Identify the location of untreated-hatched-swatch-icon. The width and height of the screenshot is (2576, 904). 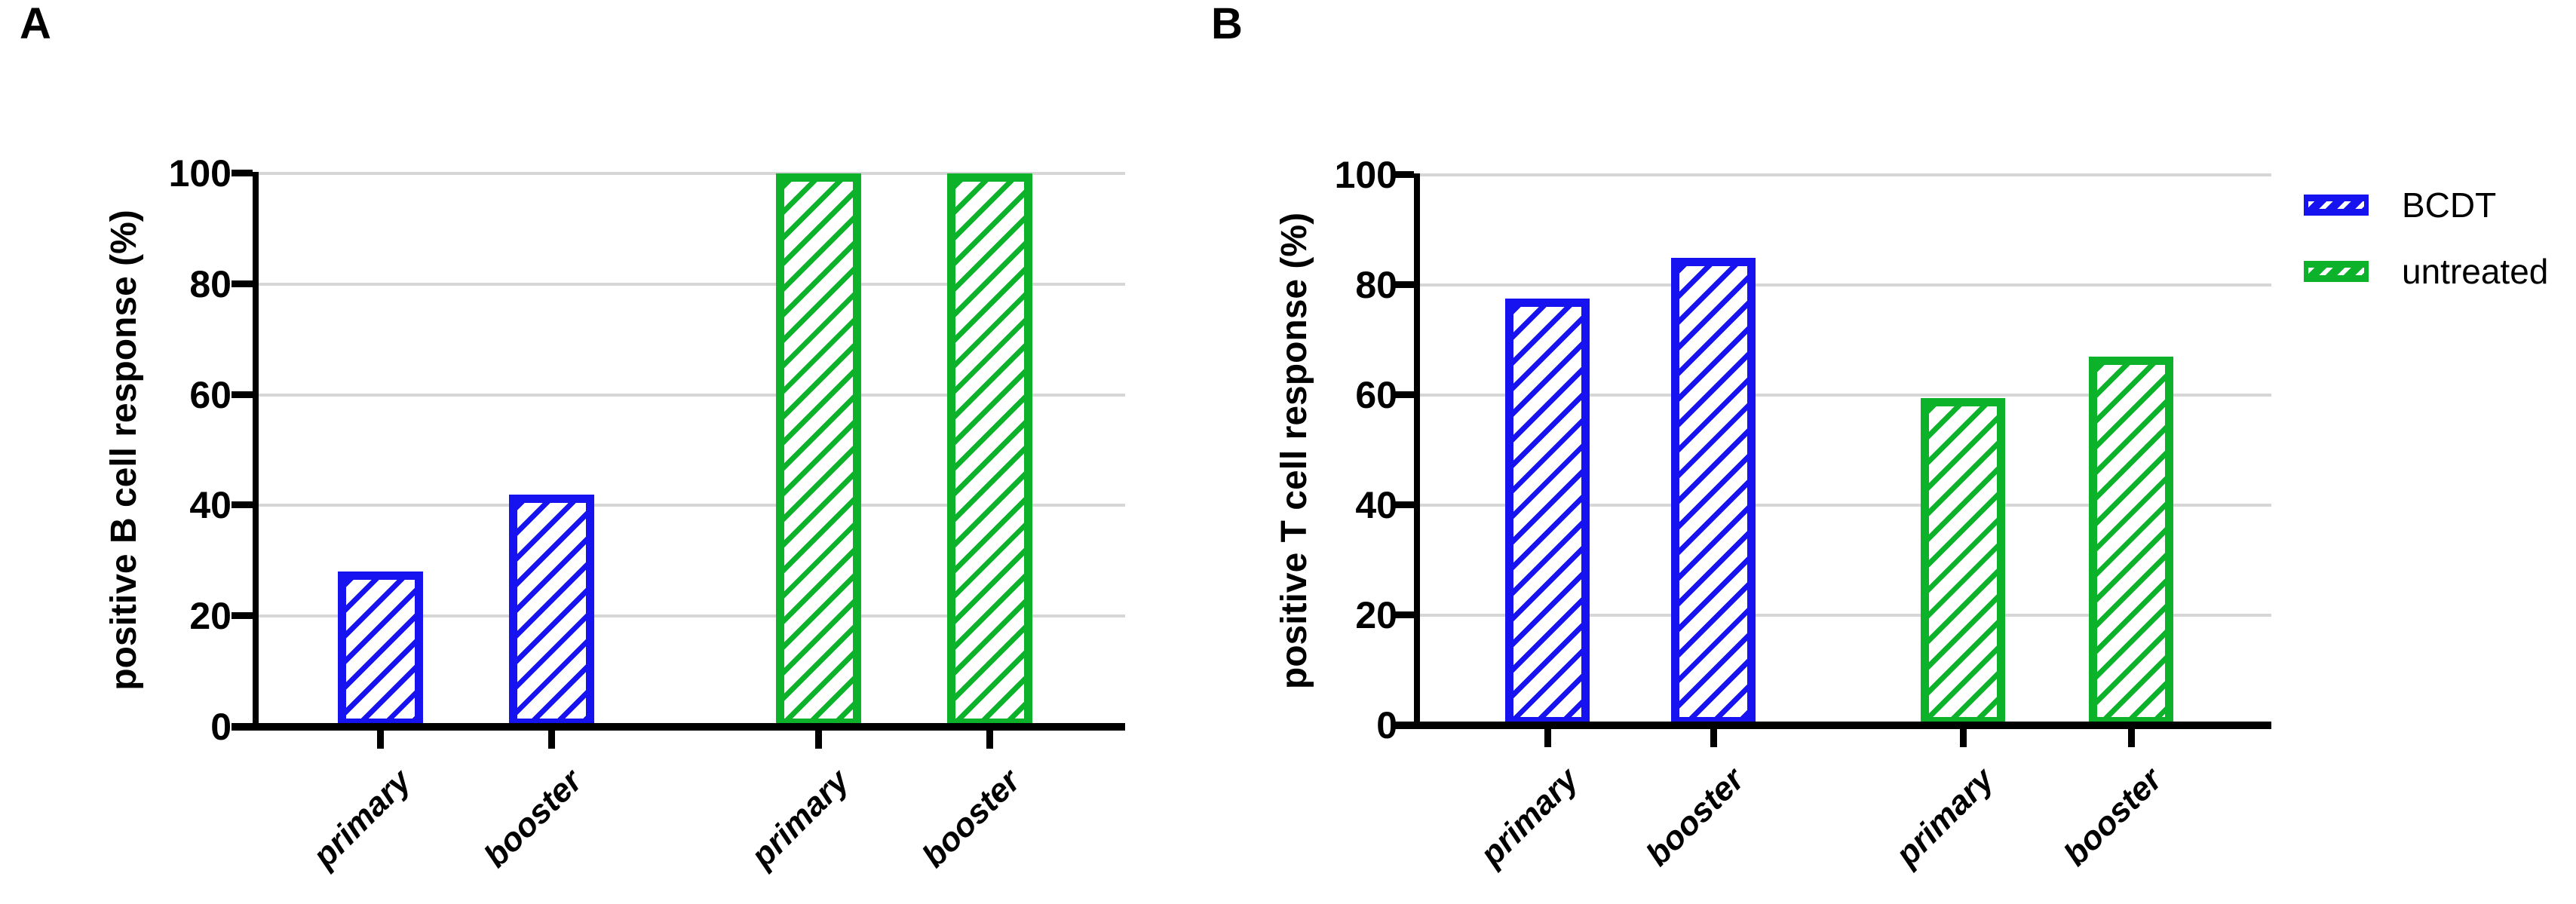
(2336, 271).